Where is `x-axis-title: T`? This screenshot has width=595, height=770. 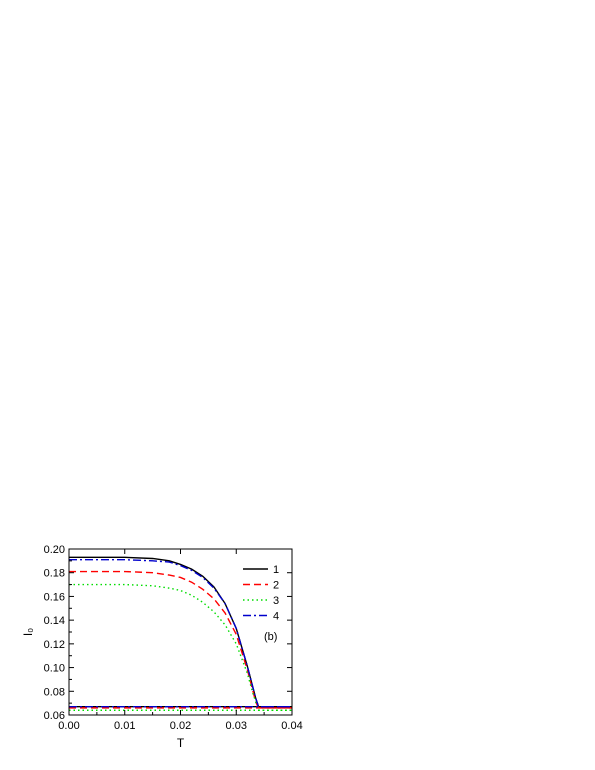
x-axis-title: T is located at coordinates (181, 743).